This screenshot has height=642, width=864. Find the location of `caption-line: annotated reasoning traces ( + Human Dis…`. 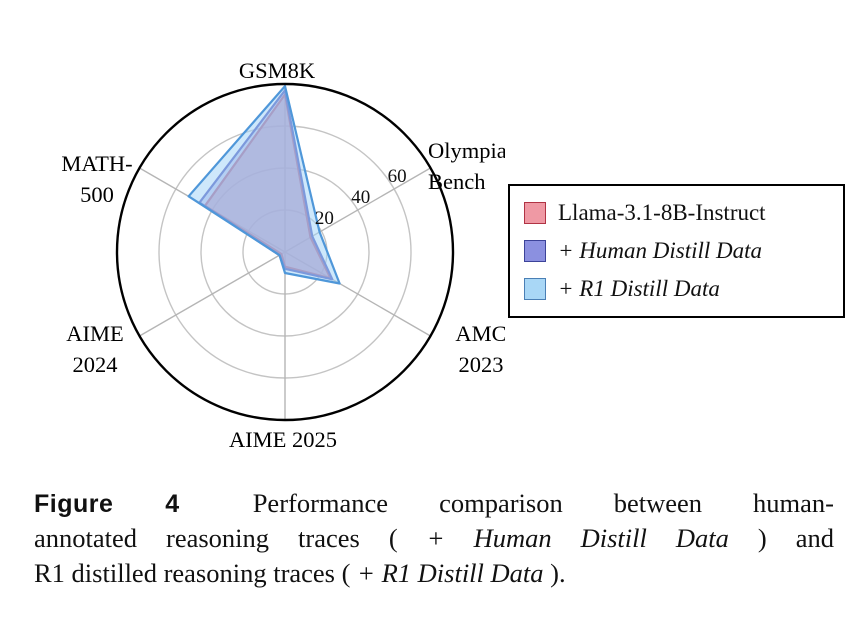

caption-line: annotated reasoning traces ( + Human Dis… is located at coordinates (434, 538).